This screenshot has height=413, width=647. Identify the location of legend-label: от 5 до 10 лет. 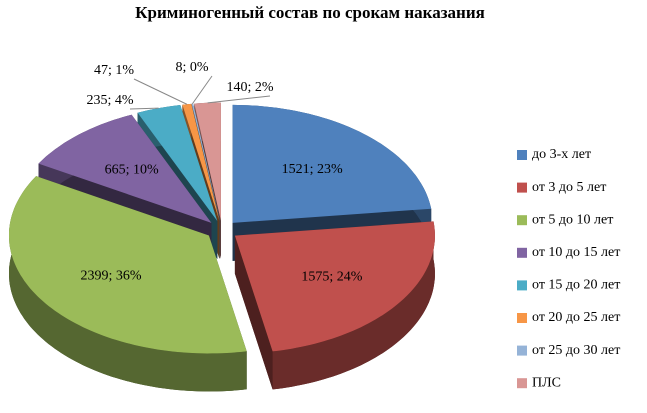
(572, 219).